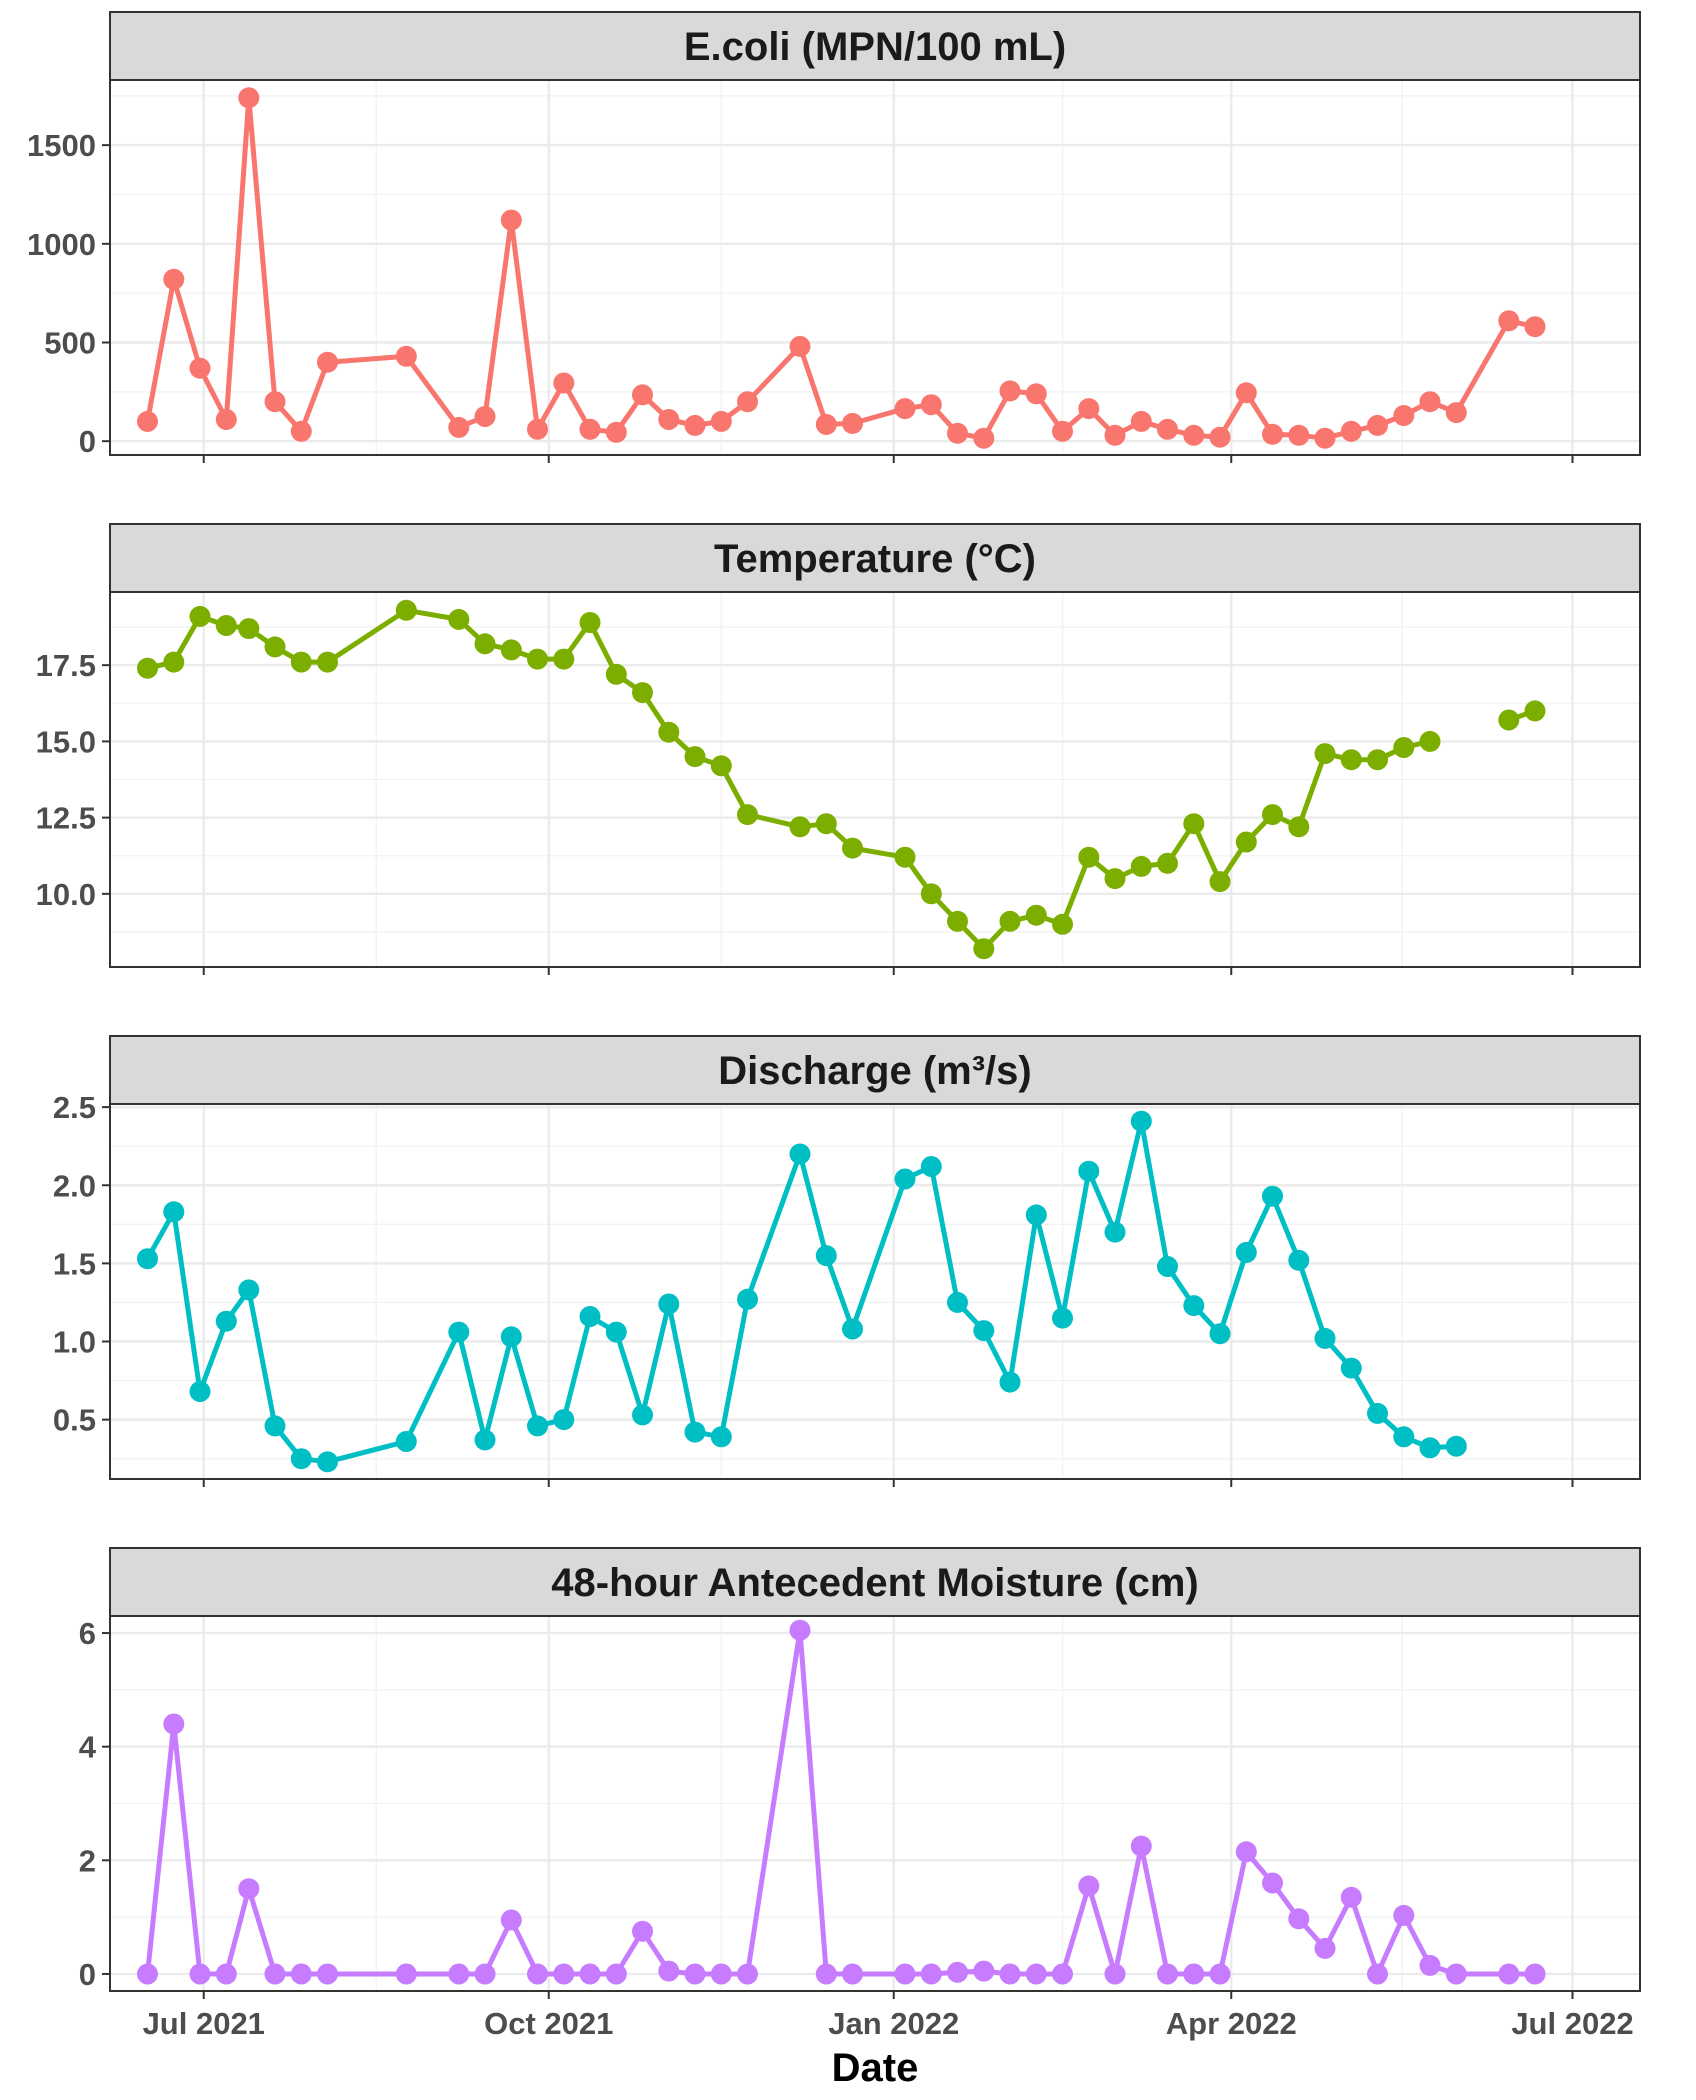 The width and height of the screenshot is (1696, 2100). Describe the element at coordinates (61, 145) in the screenshot. I see `y-tick-label: 1500` at that location.